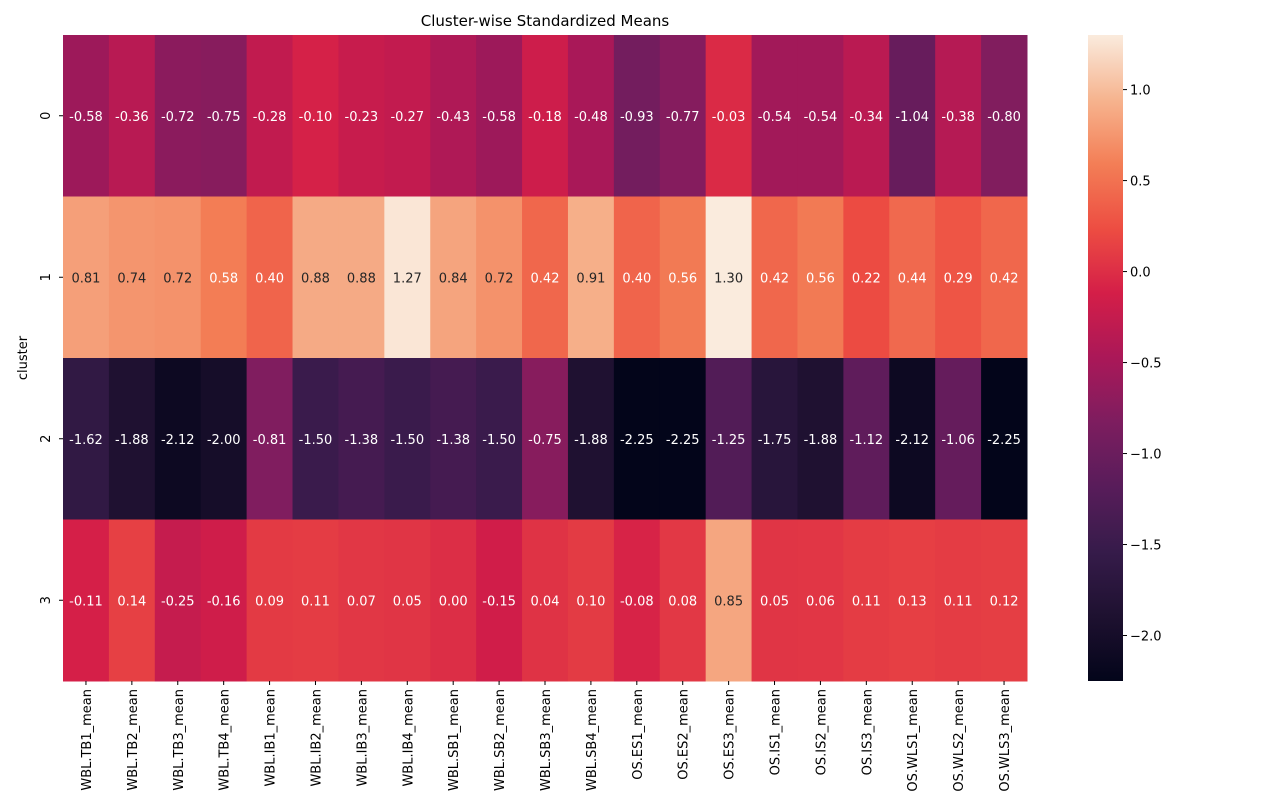  I want to click on x-tick-label-19: OS.WLS2_mean, so click(959, 740).